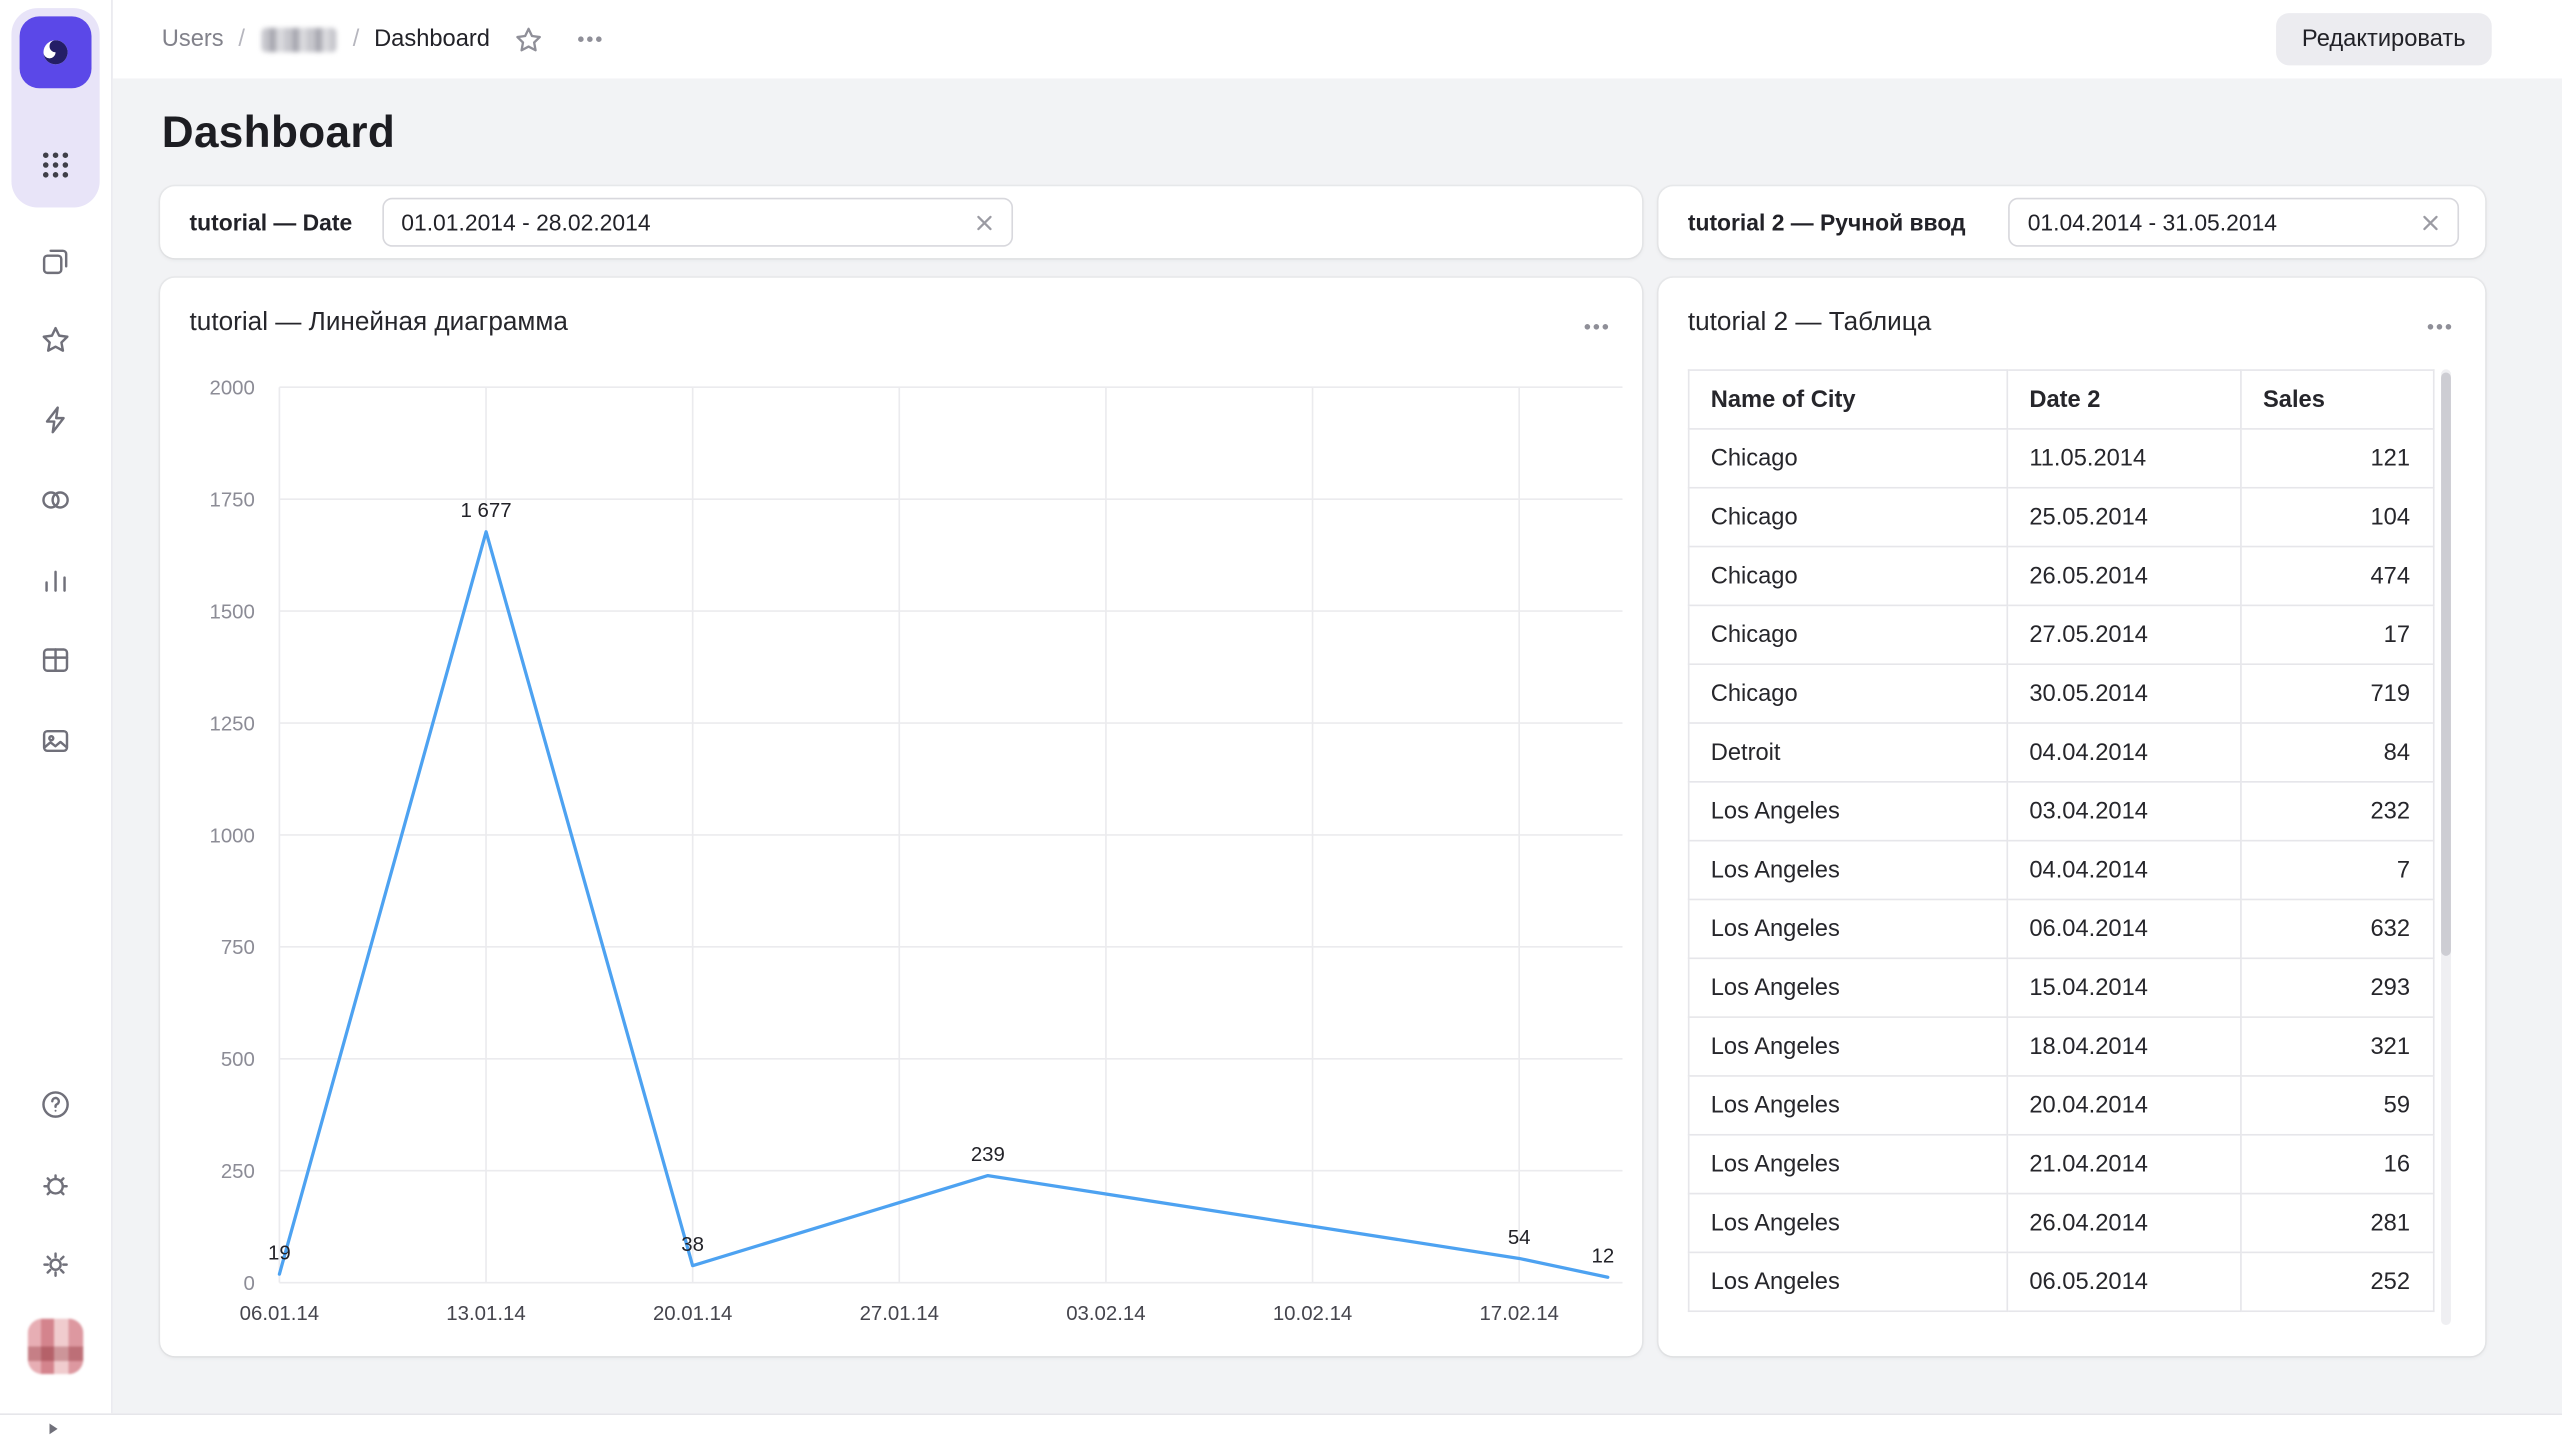 The image size is (2562, 1442). What do you see at coordinates (1848, 399) in the screenshot?
I see `column-header-city: Name of City` at bounding box center [1848, 399].